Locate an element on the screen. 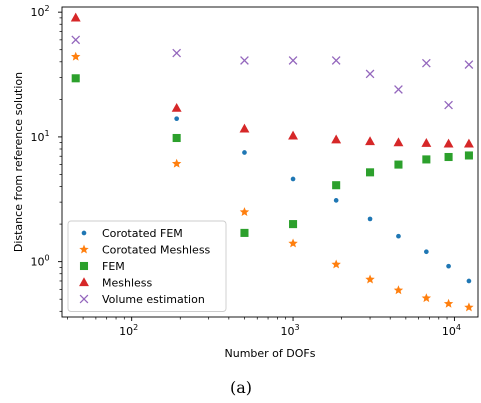  y-tick-label: 10⁰ is located at coordinates (39, 261).